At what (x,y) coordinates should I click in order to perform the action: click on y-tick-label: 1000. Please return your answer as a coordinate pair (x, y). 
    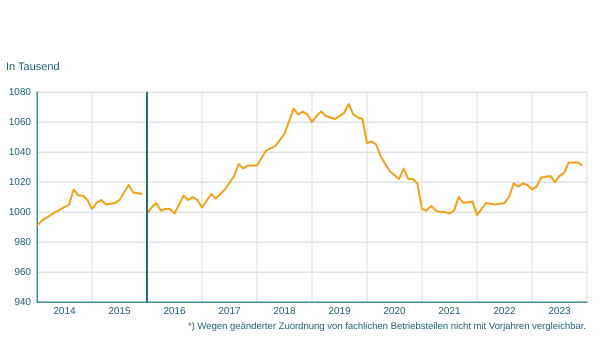
    Looking at the image, I should click on (20, 212).